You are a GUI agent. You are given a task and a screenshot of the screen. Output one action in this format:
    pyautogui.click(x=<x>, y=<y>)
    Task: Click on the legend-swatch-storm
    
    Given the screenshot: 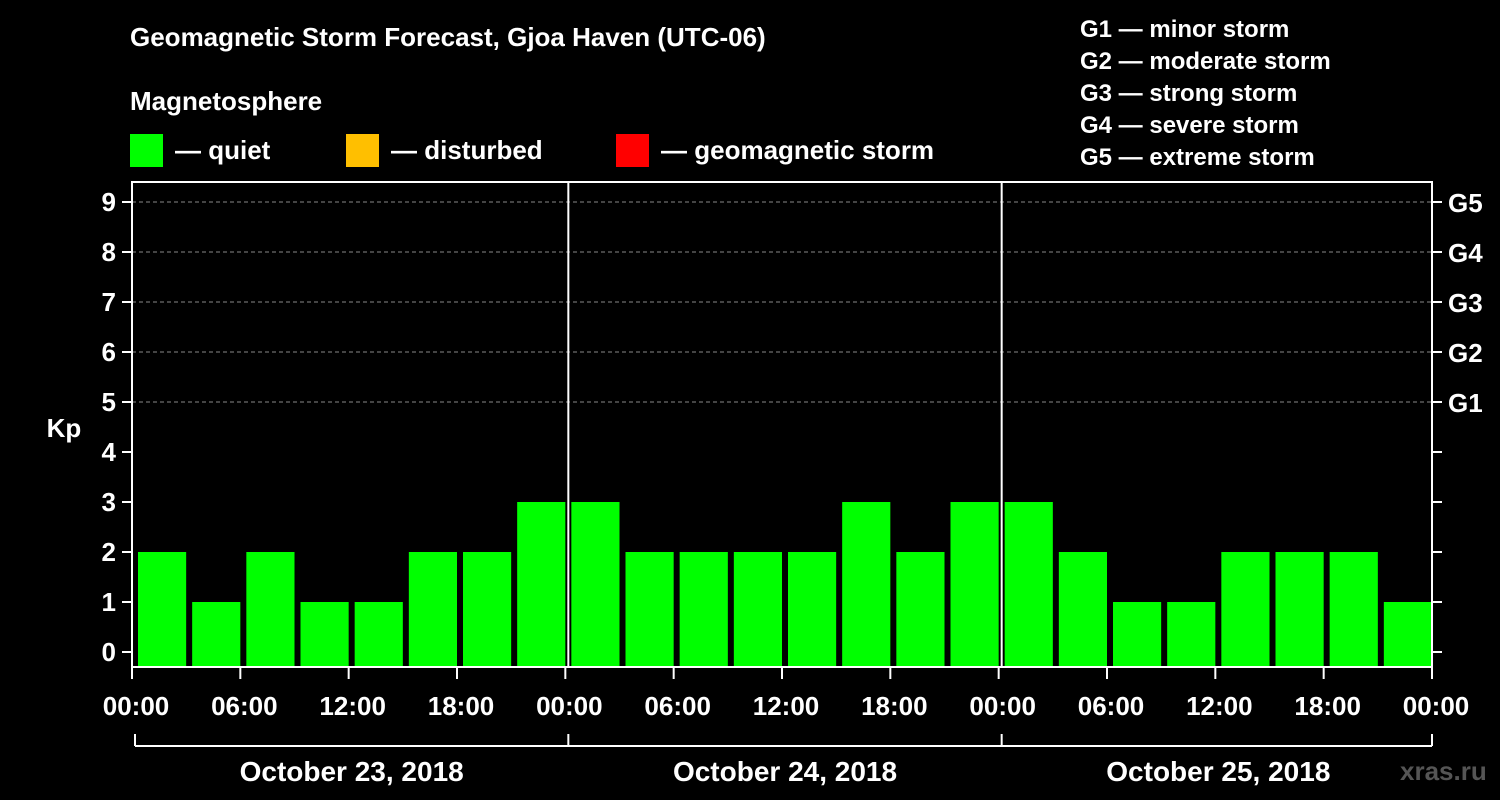 What is the action you would take?
    pyautogui.click(x=632, y=150)
    